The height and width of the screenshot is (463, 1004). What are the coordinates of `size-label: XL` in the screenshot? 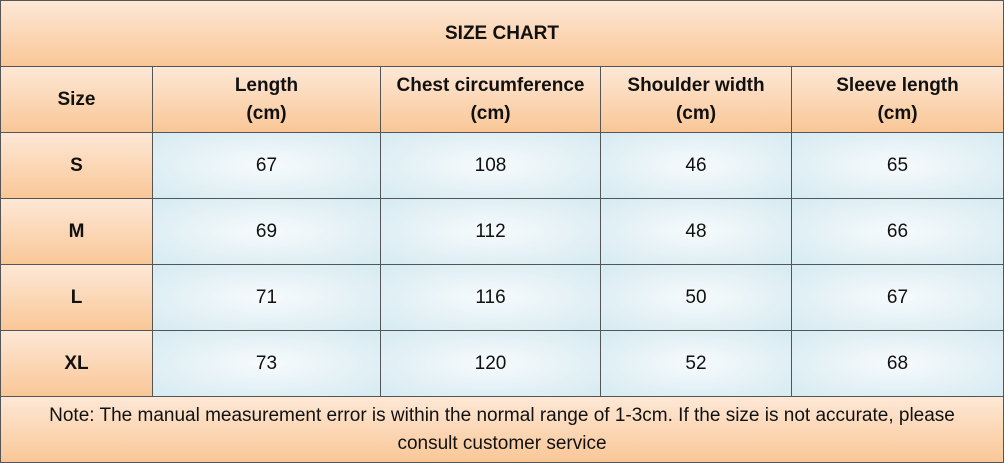 It's located at (76, 363).